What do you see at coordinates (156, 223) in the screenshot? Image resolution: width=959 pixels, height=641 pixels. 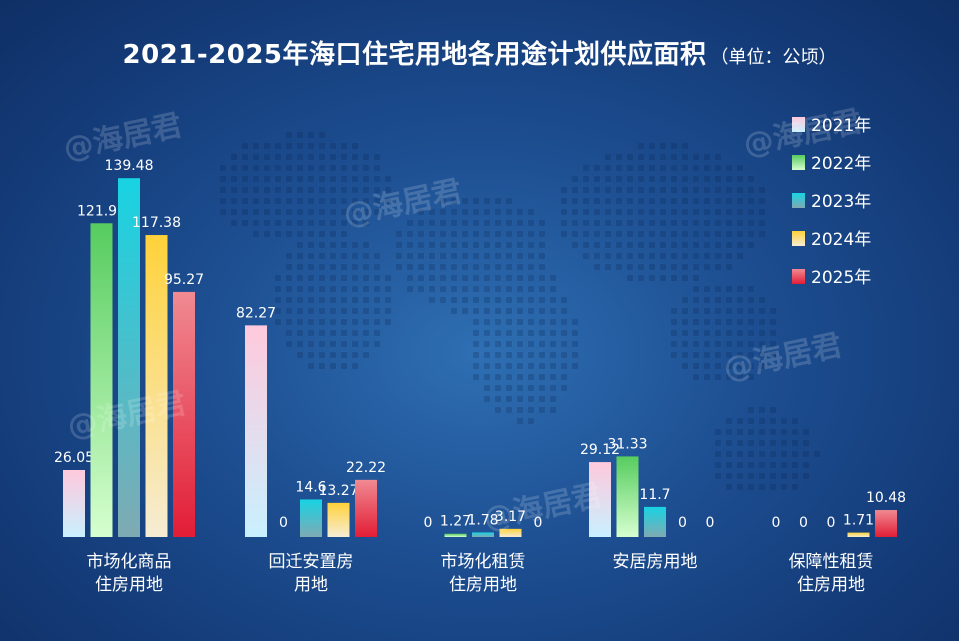 I see `data-label: 117.38` at bounding box center [156, 223].